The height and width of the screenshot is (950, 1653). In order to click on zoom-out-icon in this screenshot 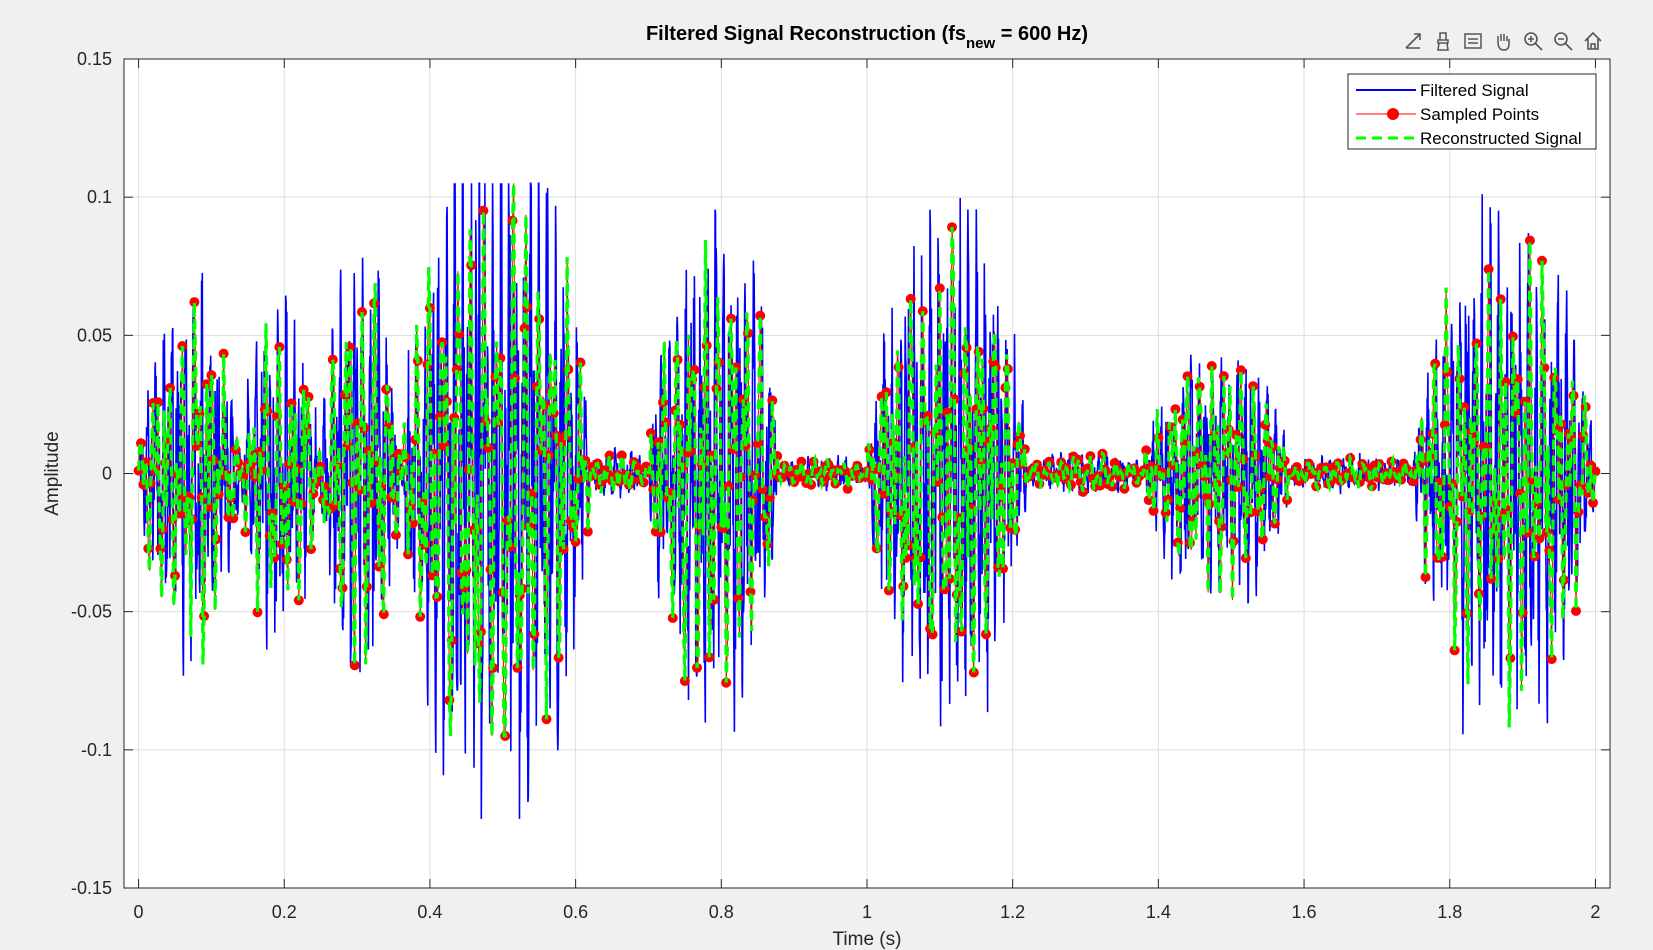, I will do `click(1563, 41)`.